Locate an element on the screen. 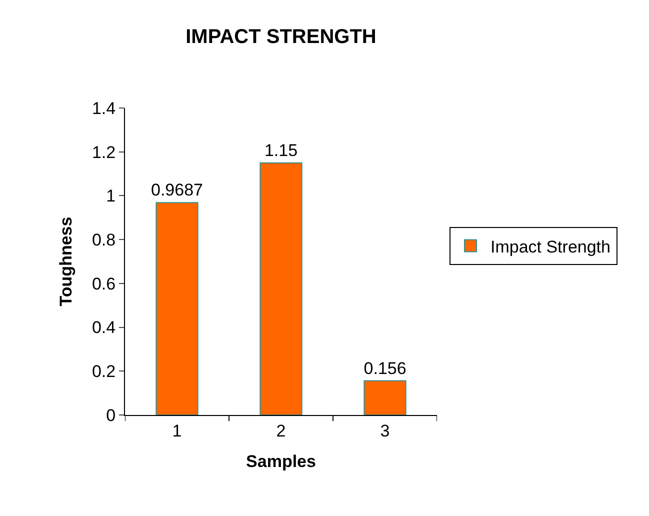  y-tick-label: 0.6 is located at coordinates (104, 284).